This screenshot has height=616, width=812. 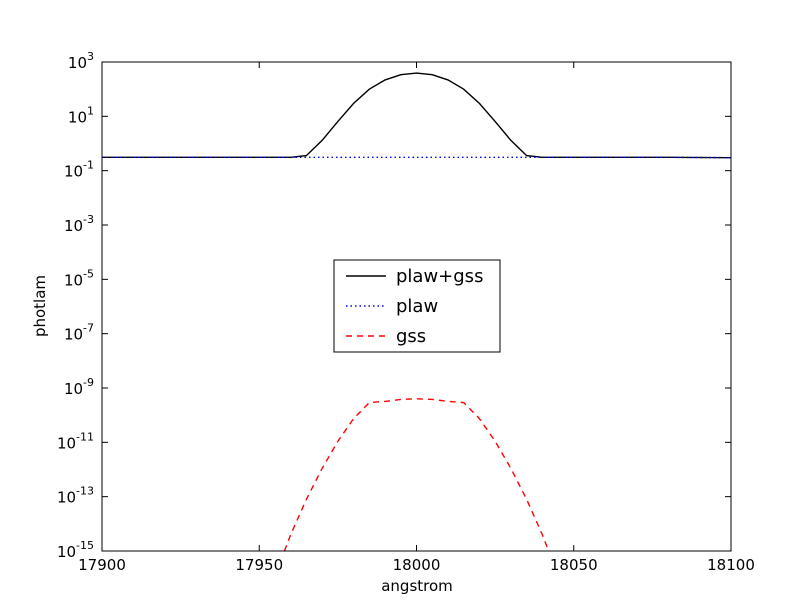 What do you see at coordinates (75, 496) in the screenshot?
I see `y-tick-label: 10⁻¹³` at bounding box center [75, 496].